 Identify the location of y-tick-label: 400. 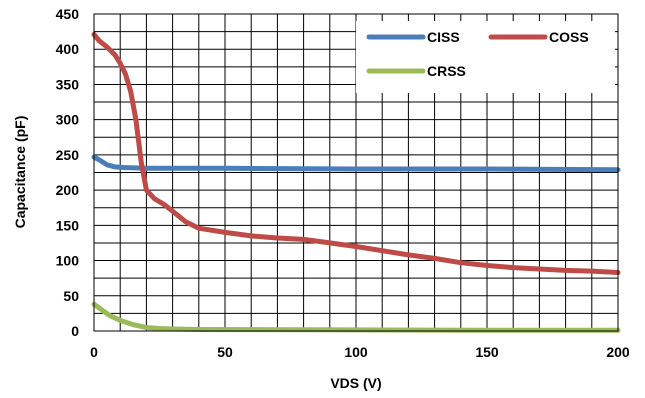
(68, 49).